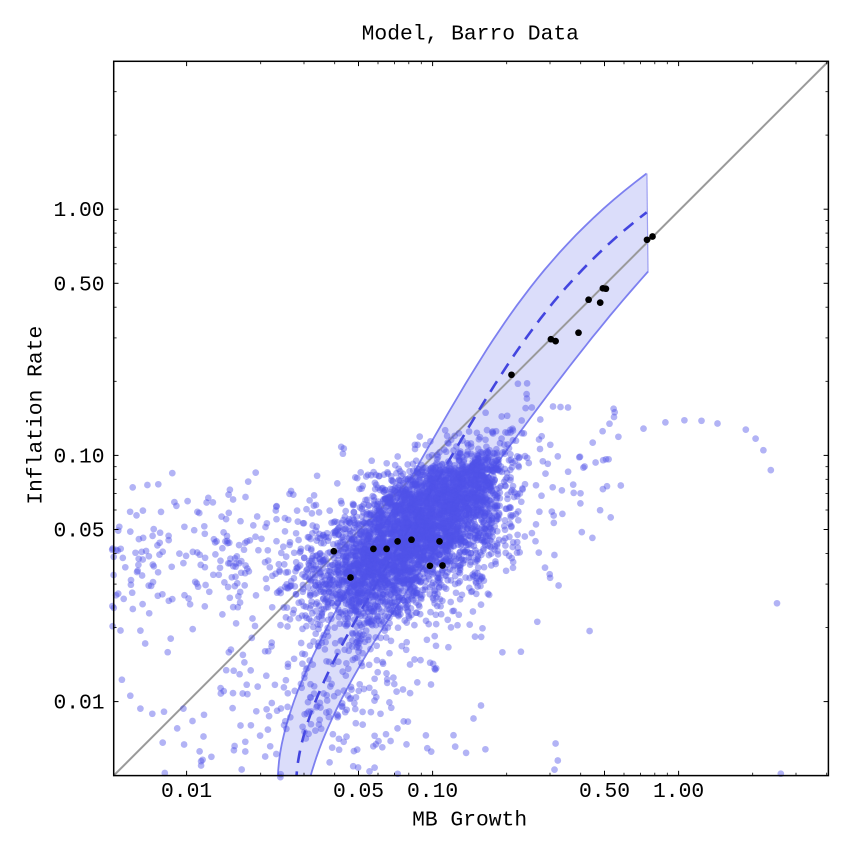 The height and width of the screenshot is (858, 864). Describe the element at coordinates (469, 821) in the screenshot. I see `svg-text: MB Growth` at that location.